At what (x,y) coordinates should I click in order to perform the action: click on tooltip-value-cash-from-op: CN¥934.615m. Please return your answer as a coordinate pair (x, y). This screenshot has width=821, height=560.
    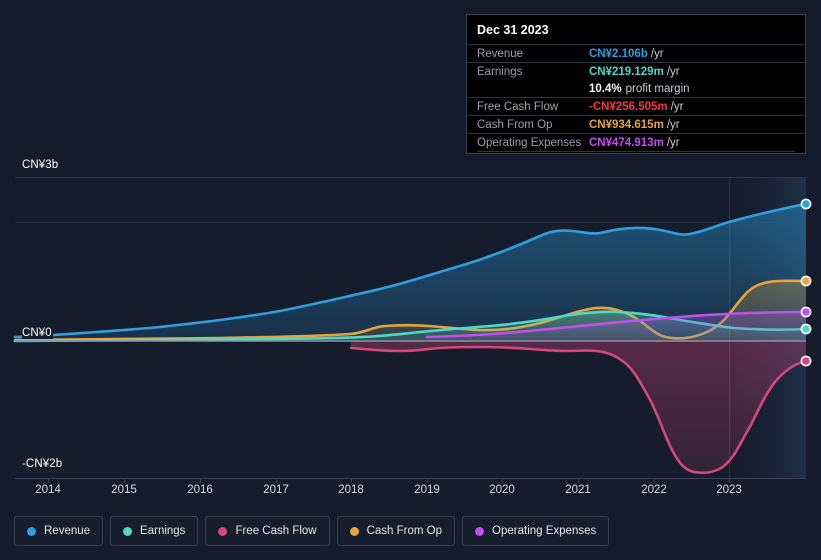
    Looking at the image, I should click on (626, 124).